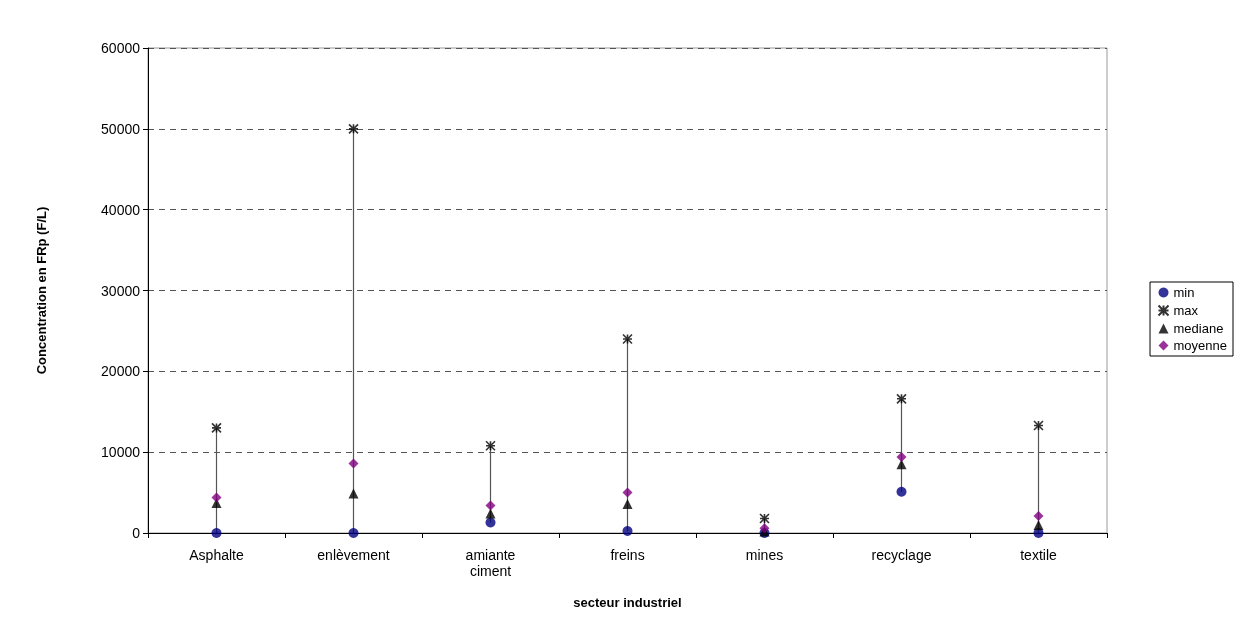 The image size is (1249, 638). Describe the element at coordinates (121, 290) in the screenshot. I see `y-tick-label: 30000` at that location.